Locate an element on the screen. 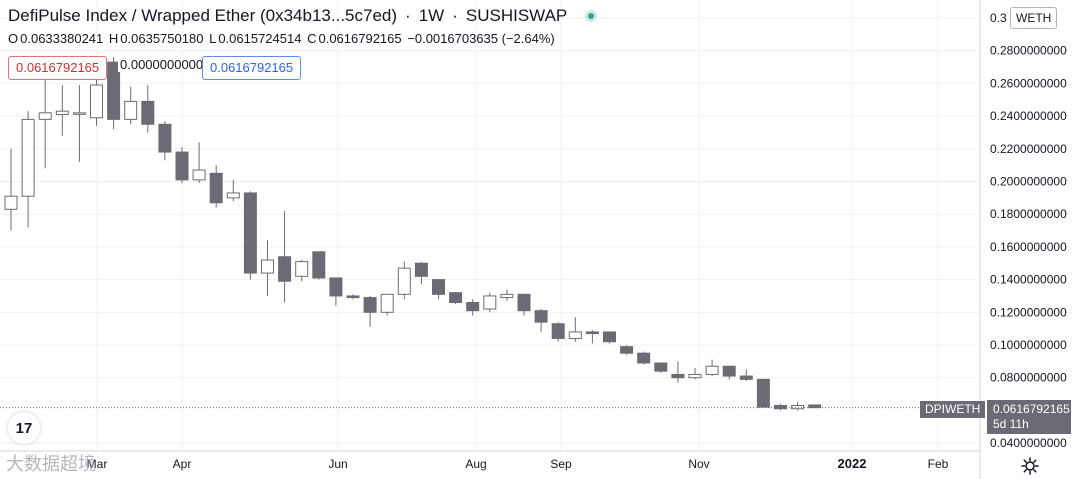 The image size is (1080, 479). open-value: 0.0633380241 is located at coordinates (62, 38).